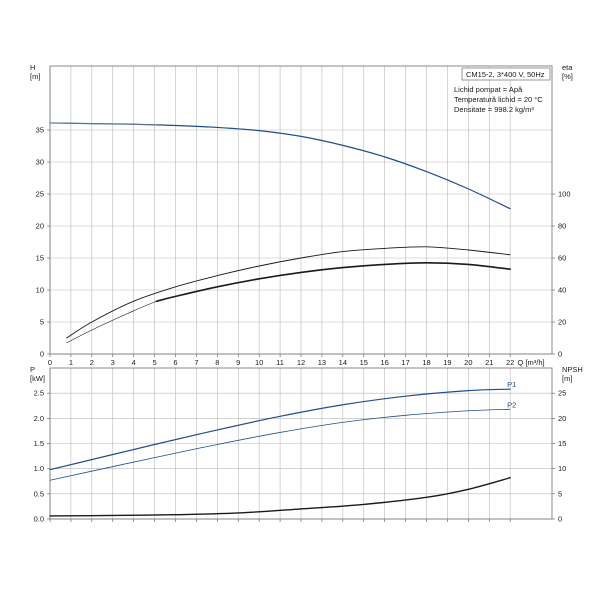 Image resolution: width=600 pixels, height=600 pixels. Describe the element at coordinates (426, 362) in the screenshot. I see `x-tick-label: 18` at that location.